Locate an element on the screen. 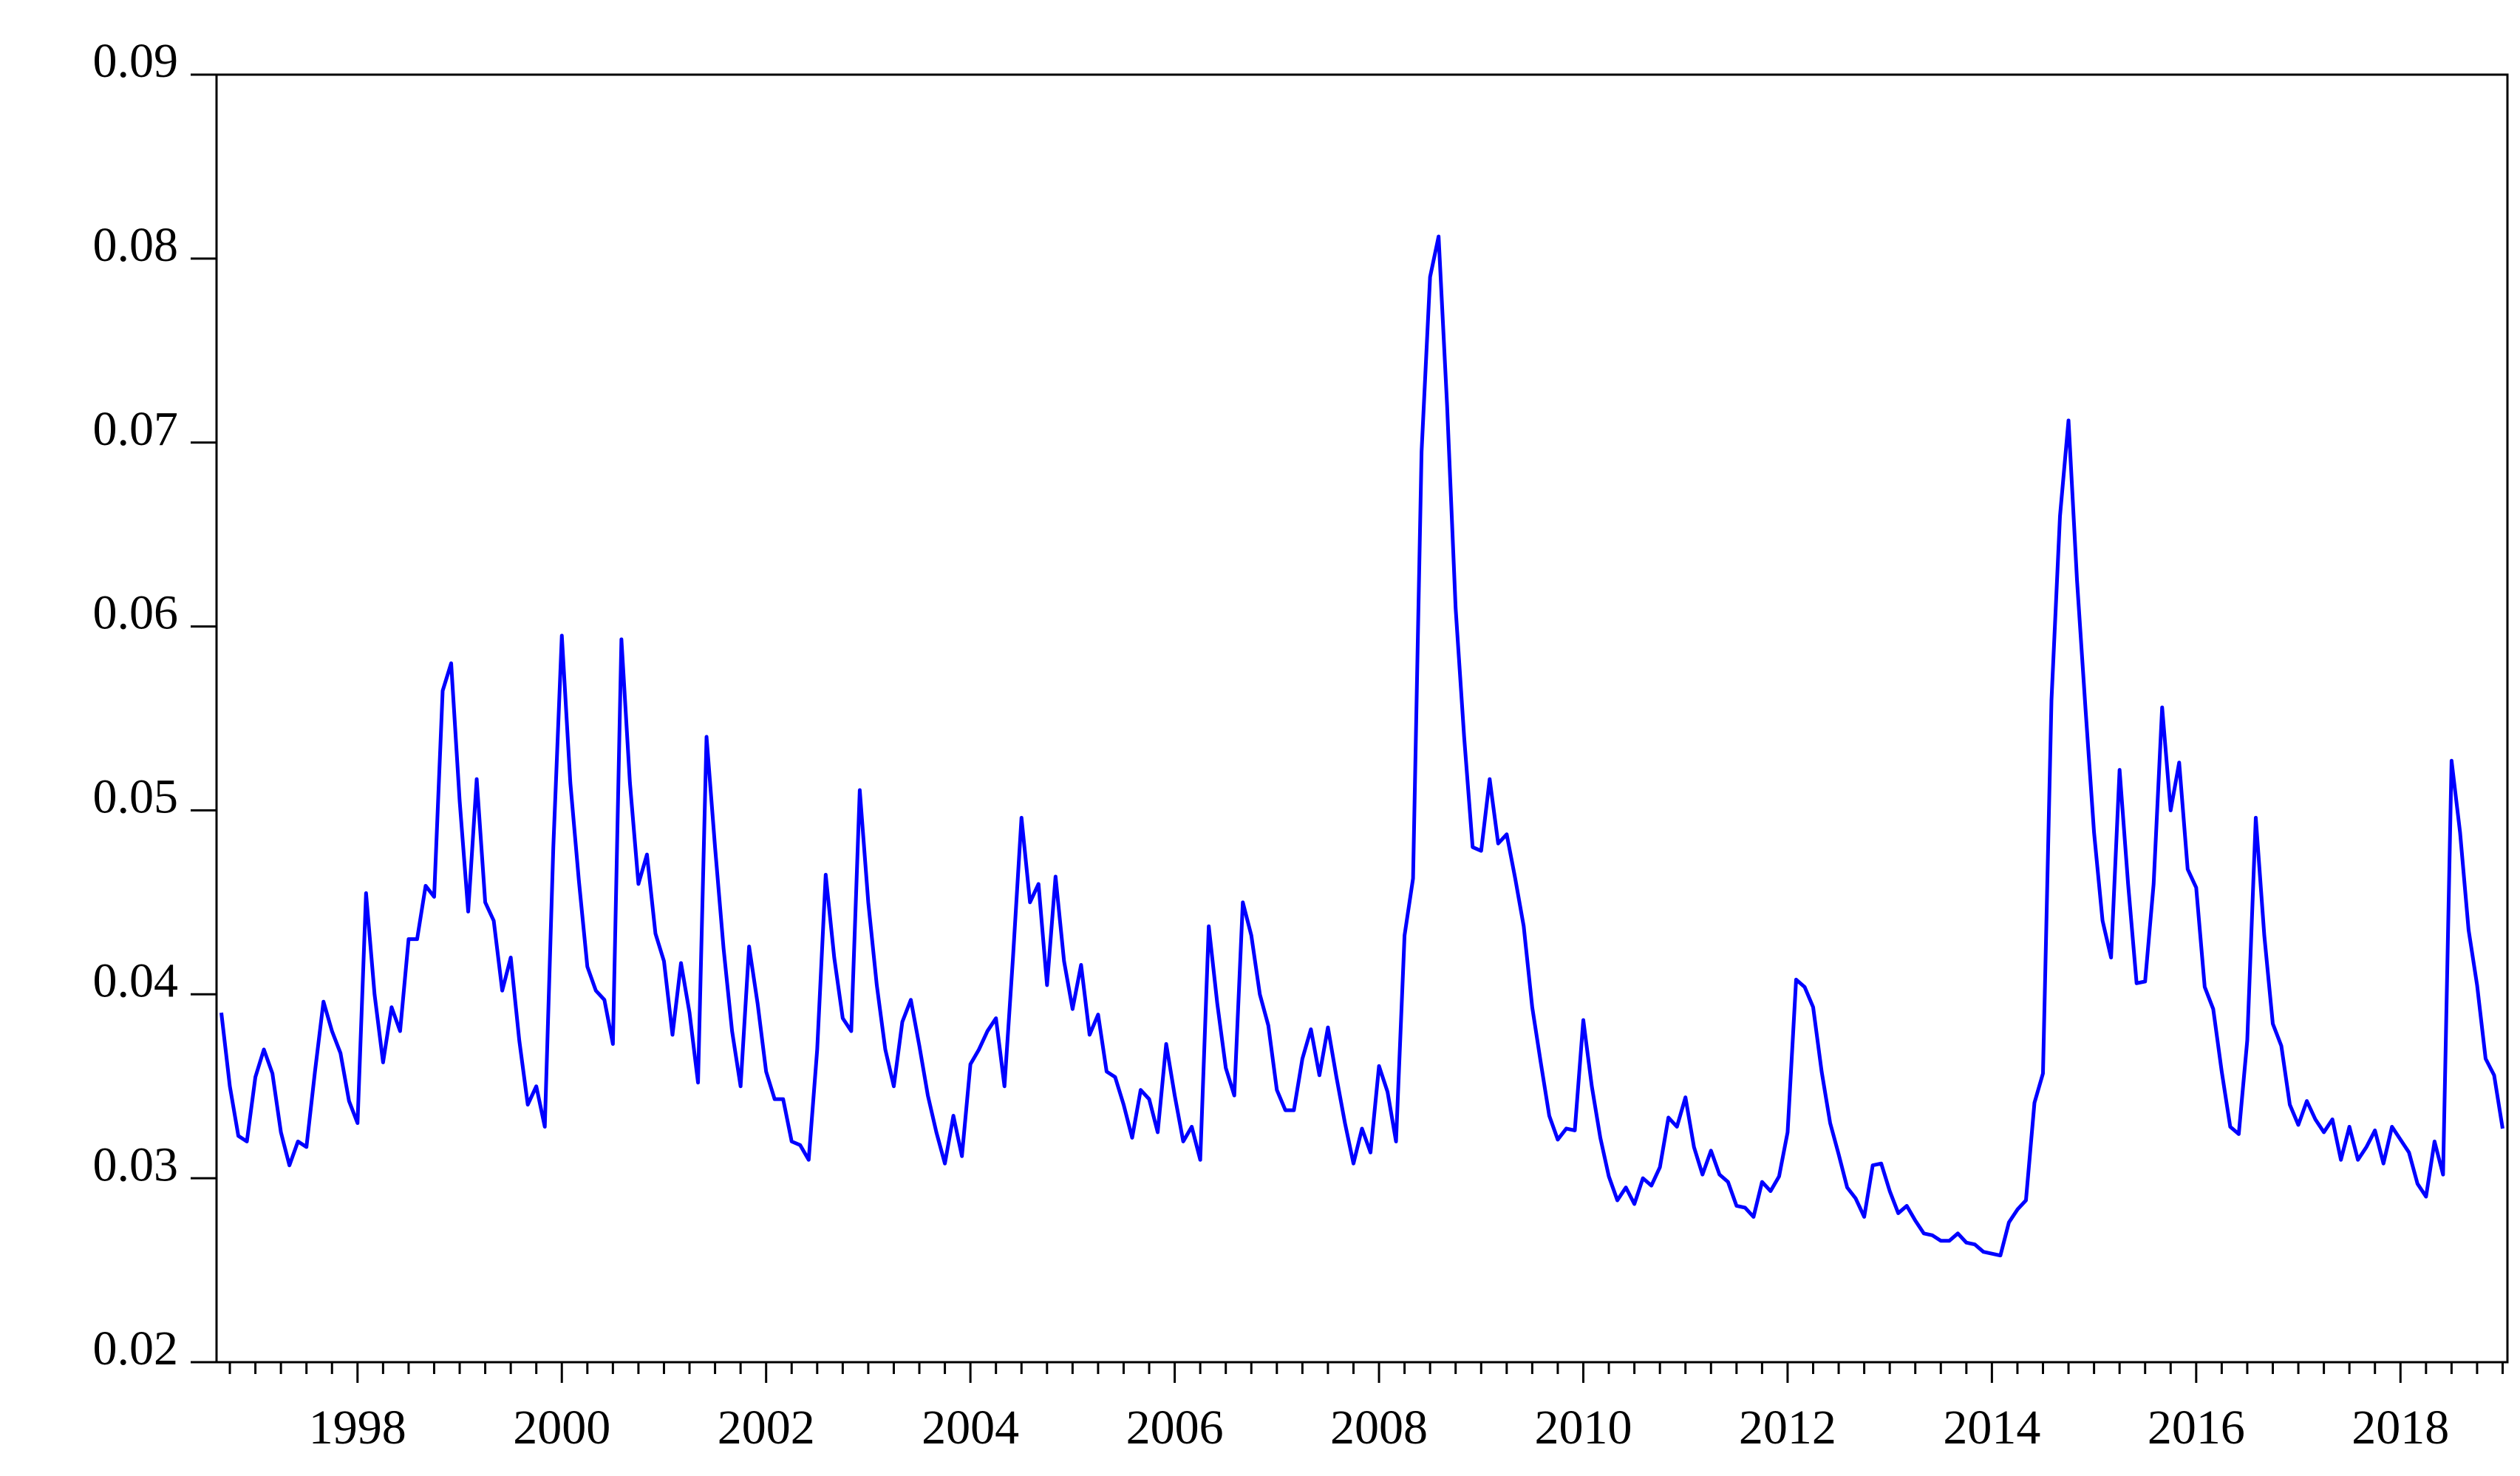 Image resolution: width=2520 pixels, height=1476 pixels. x-tick-label: 2006 is located at coordinates (1175, 1428).